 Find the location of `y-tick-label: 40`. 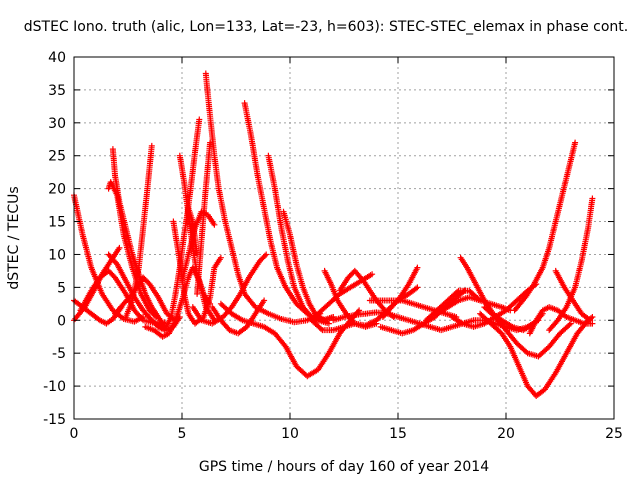

y-tick-label: 40 is located at coordinates (57, 58).